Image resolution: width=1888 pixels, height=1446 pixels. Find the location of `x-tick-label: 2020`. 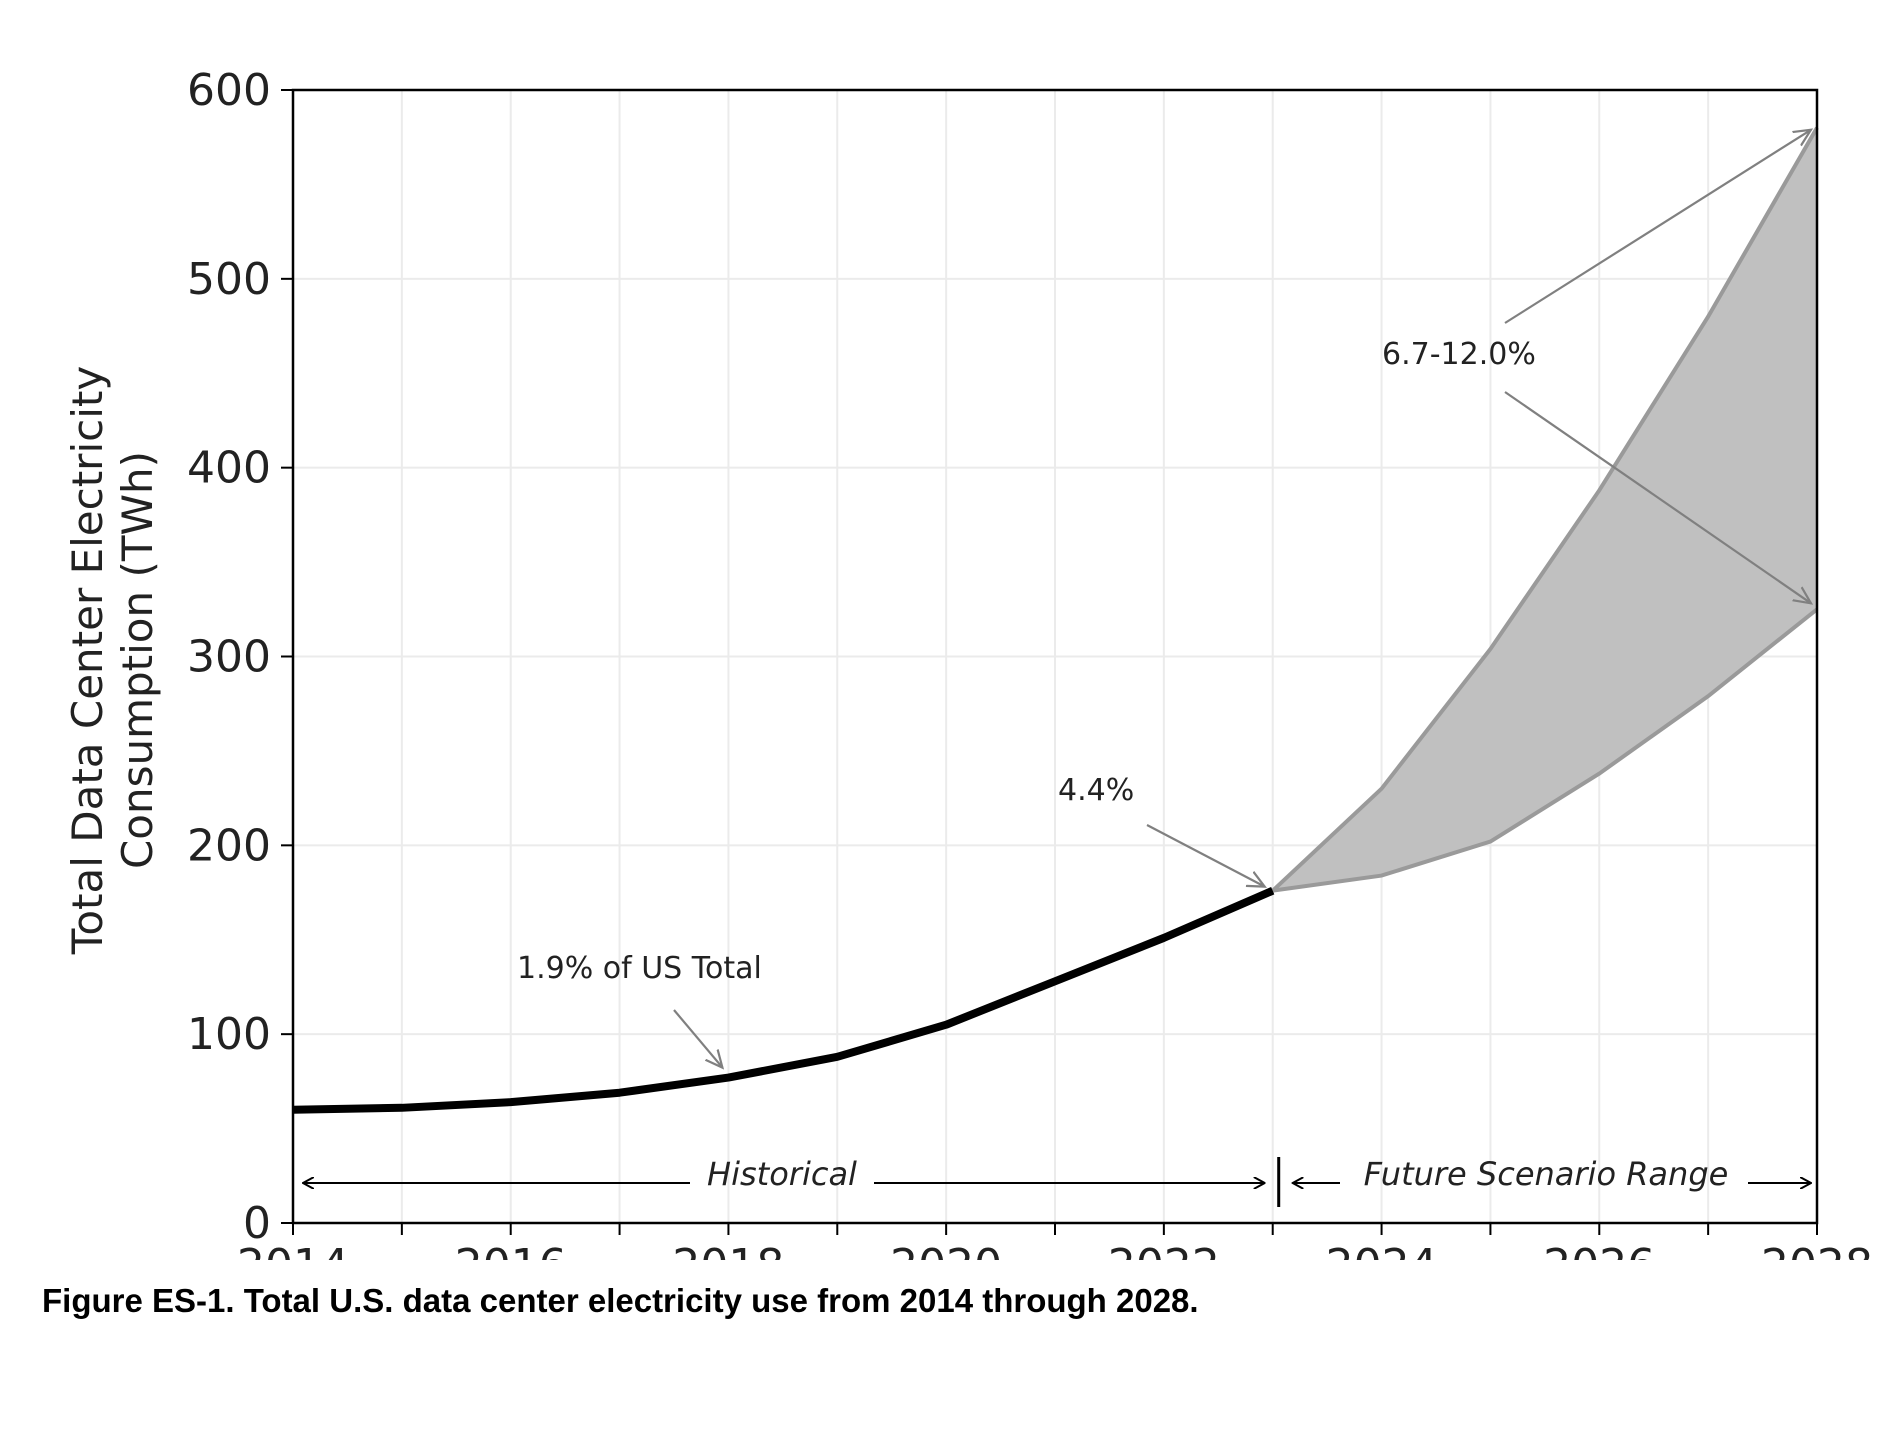

x-tick-label: 2020 is located at coordinates (946, 1250).